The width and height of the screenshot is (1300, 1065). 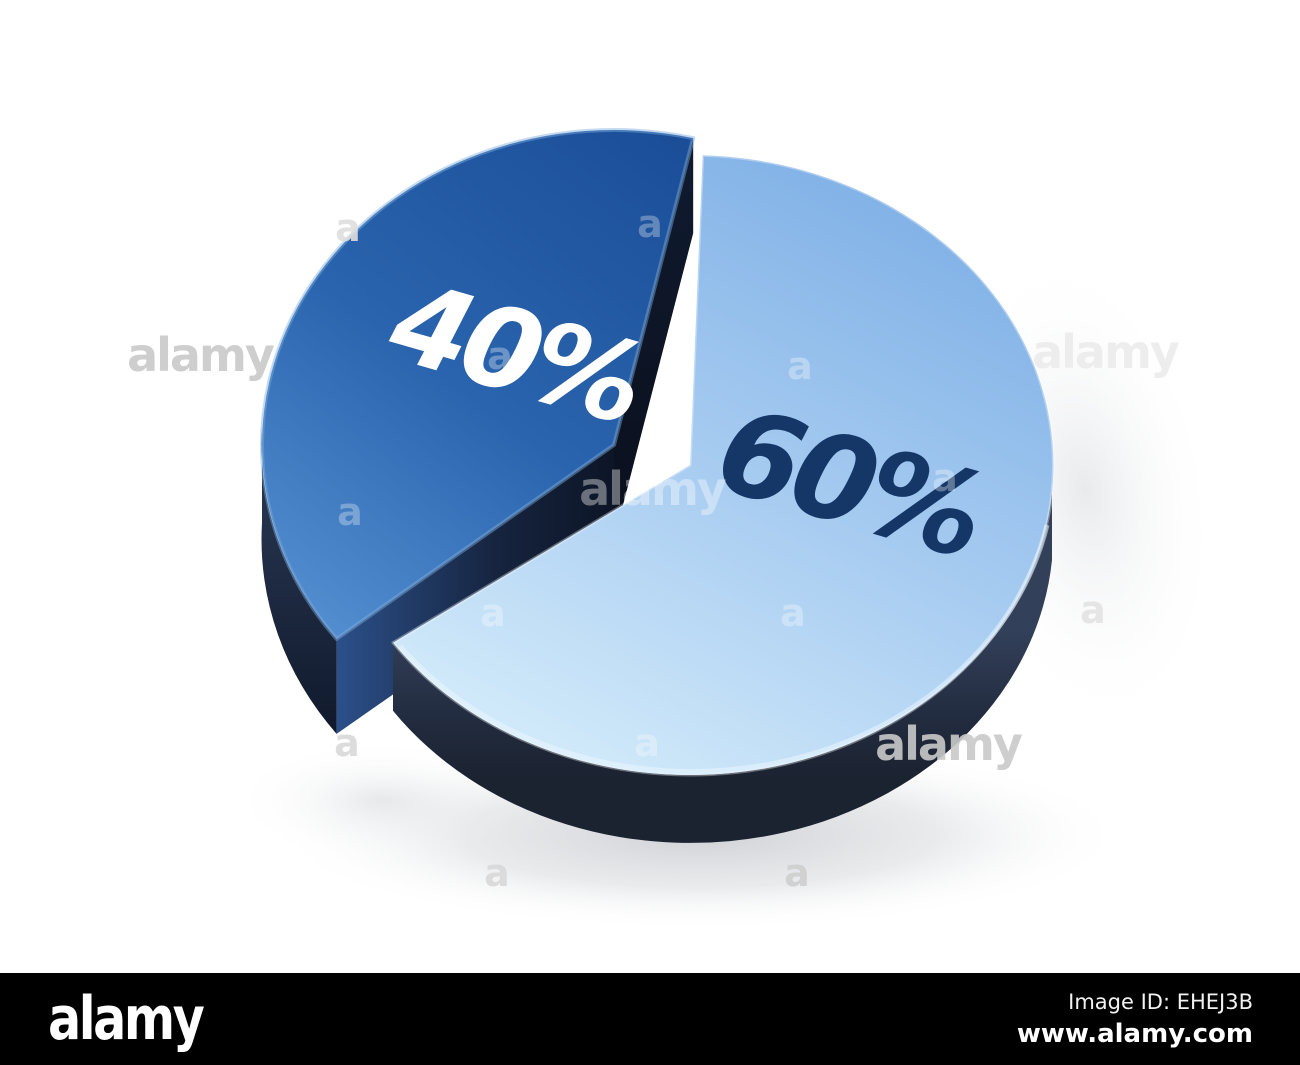 I want to click on alamy-url-text: www.alamy.com, so click(x=1134, y=1033).